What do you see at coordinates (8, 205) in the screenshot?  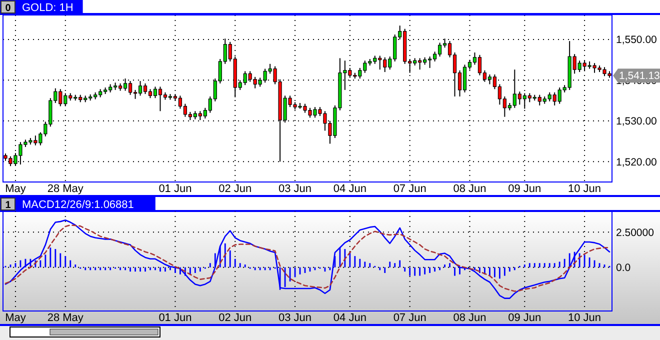 I see `annotation: 1` at bounding box center [8, 205].